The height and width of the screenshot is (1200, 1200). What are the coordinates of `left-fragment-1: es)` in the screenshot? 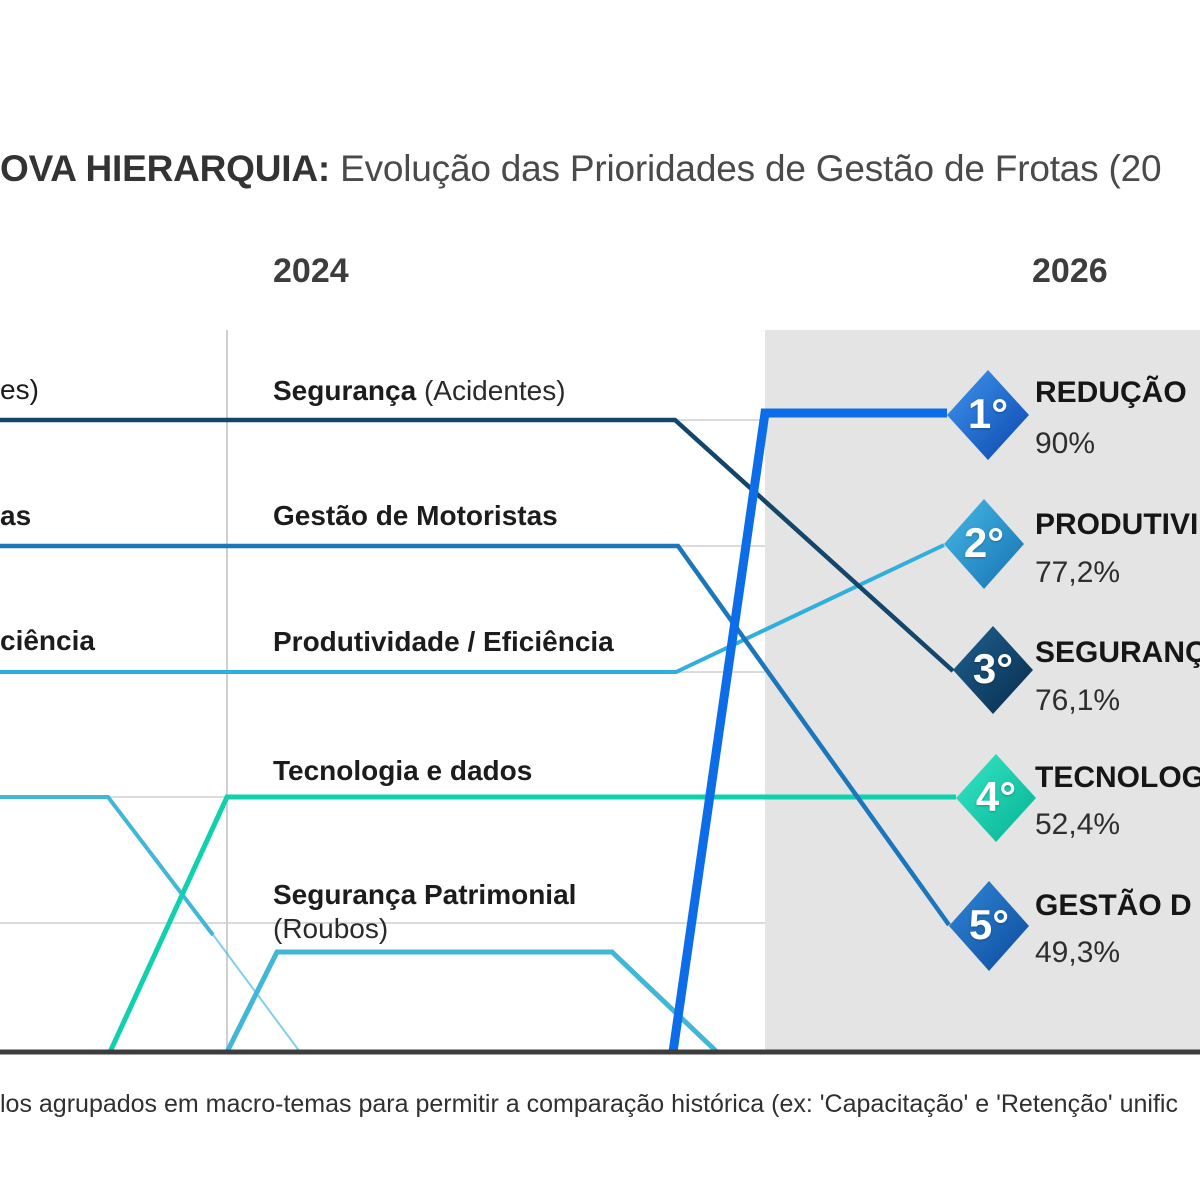 It's located at (19, 389).